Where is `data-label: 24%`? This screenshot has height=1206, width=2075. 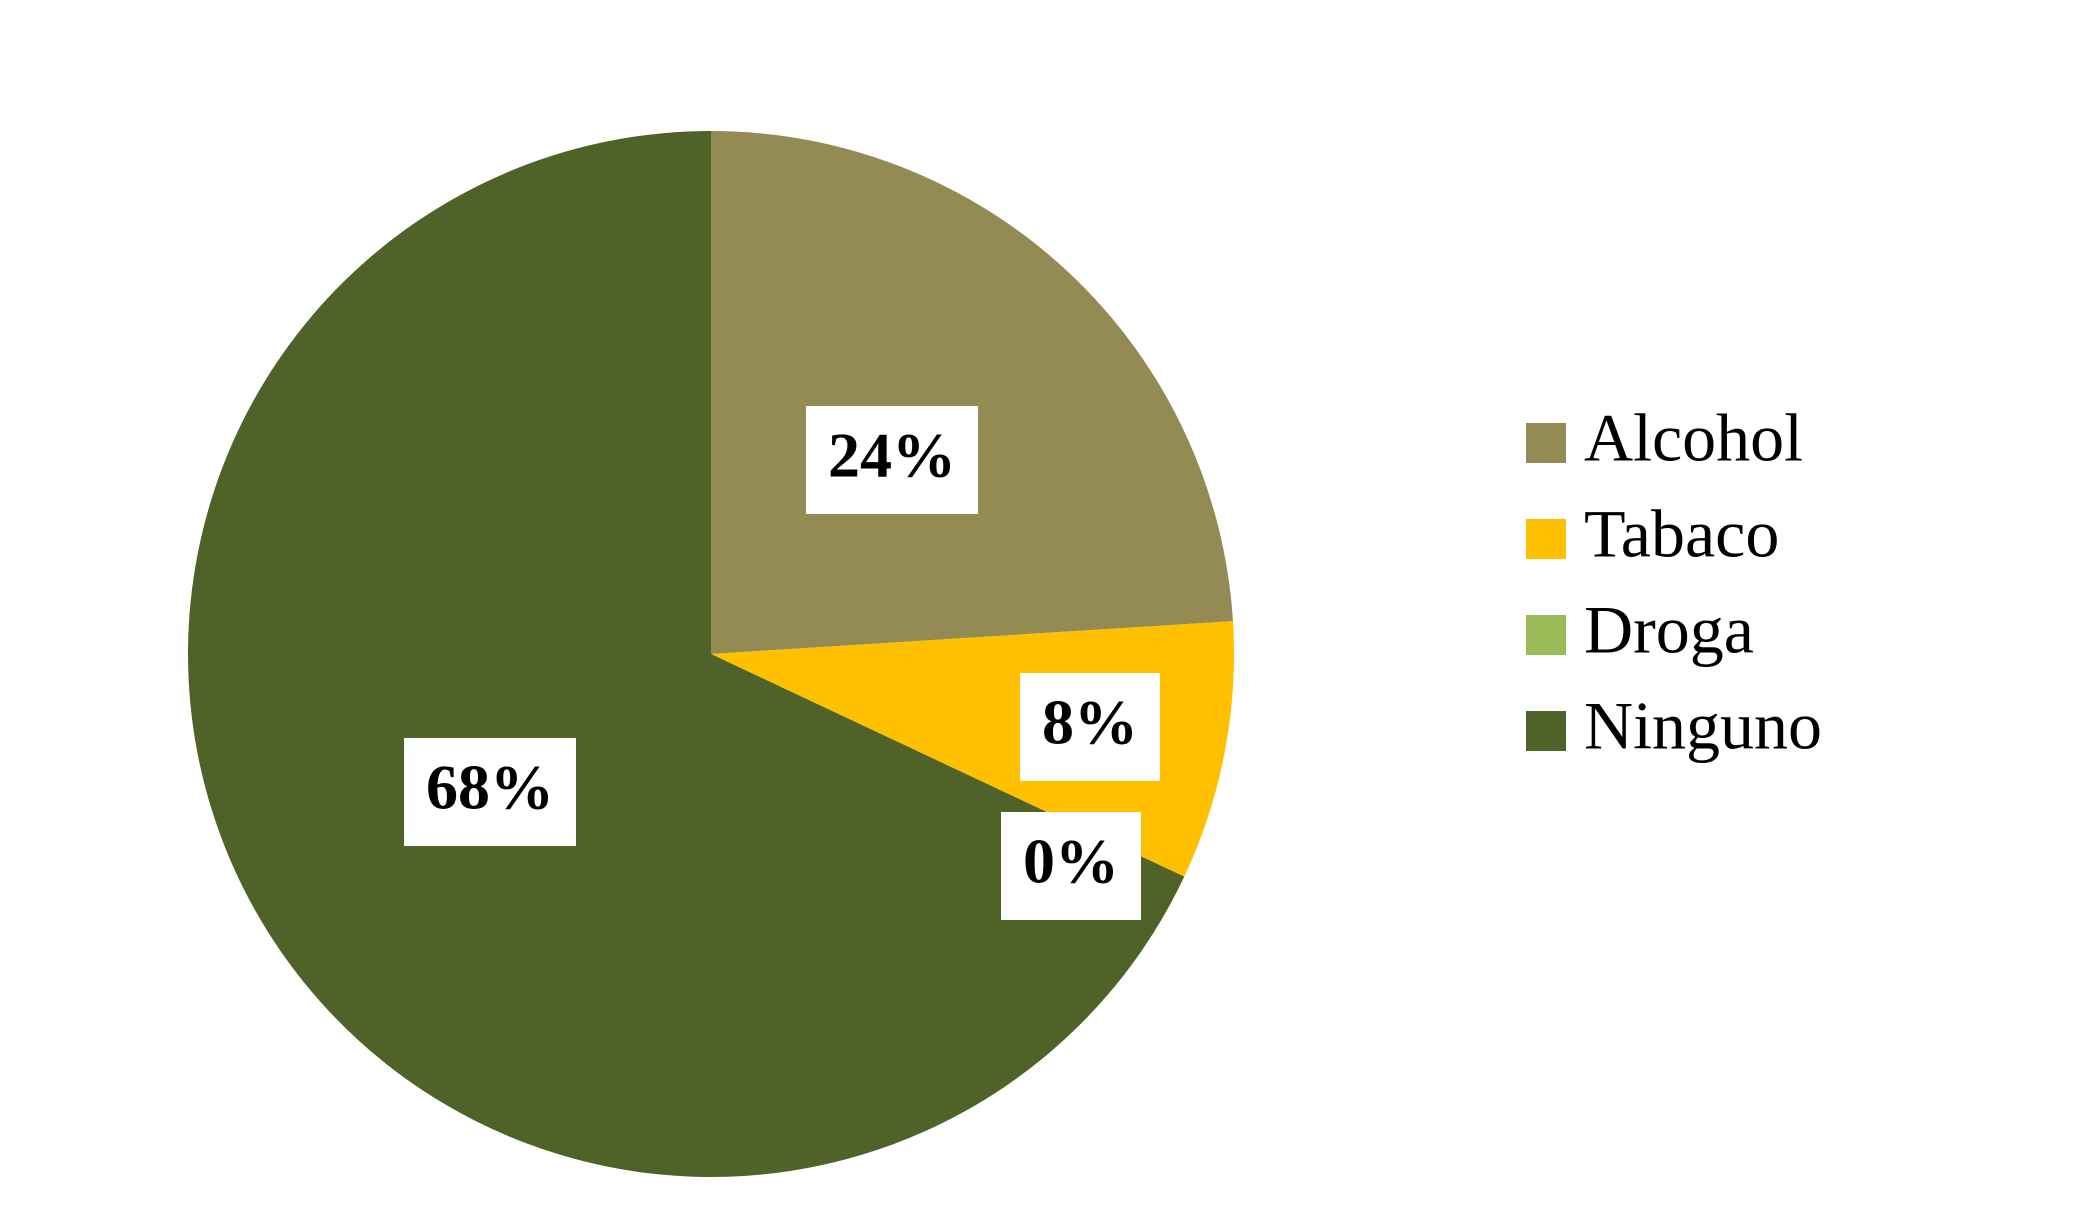
data-label: 24% is located at coordinates (892, 455).